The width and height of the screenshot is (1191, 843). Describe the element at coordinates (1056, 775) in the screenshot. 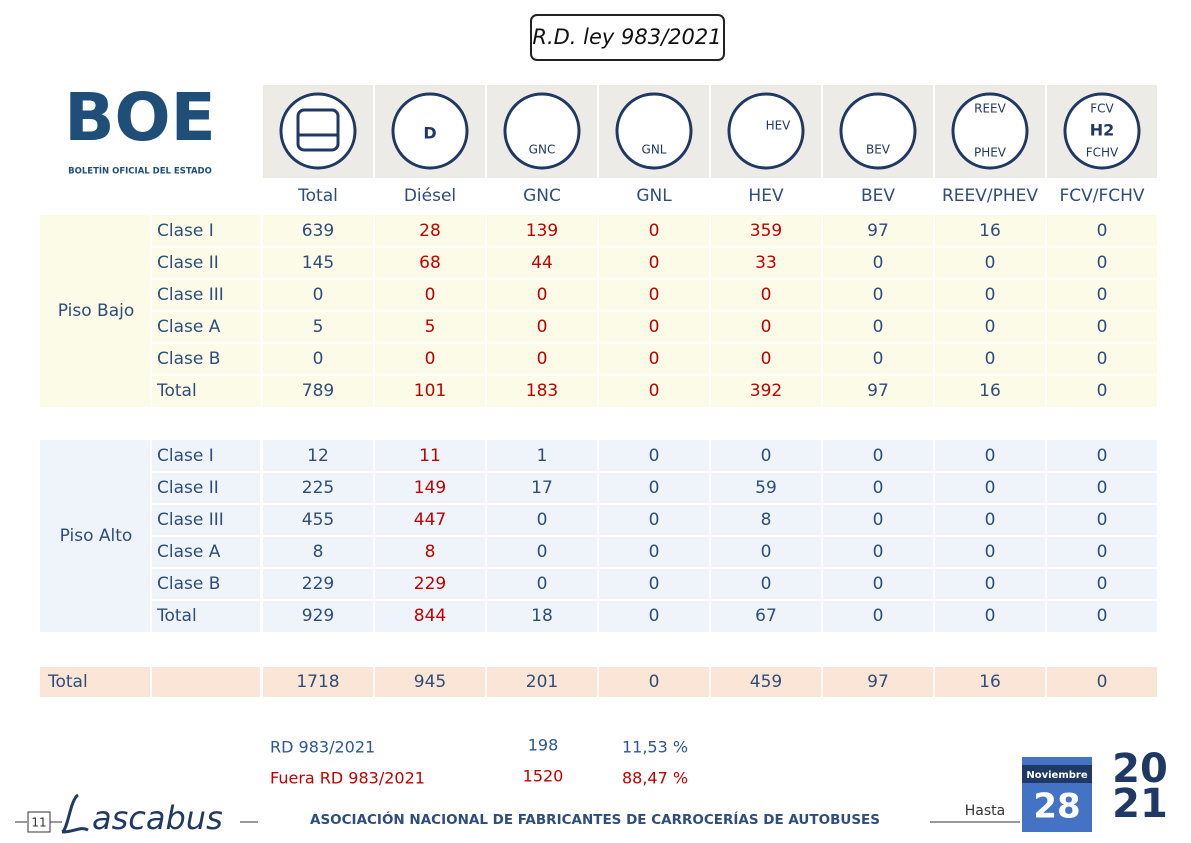

I see `month: Noviembre` at that location.